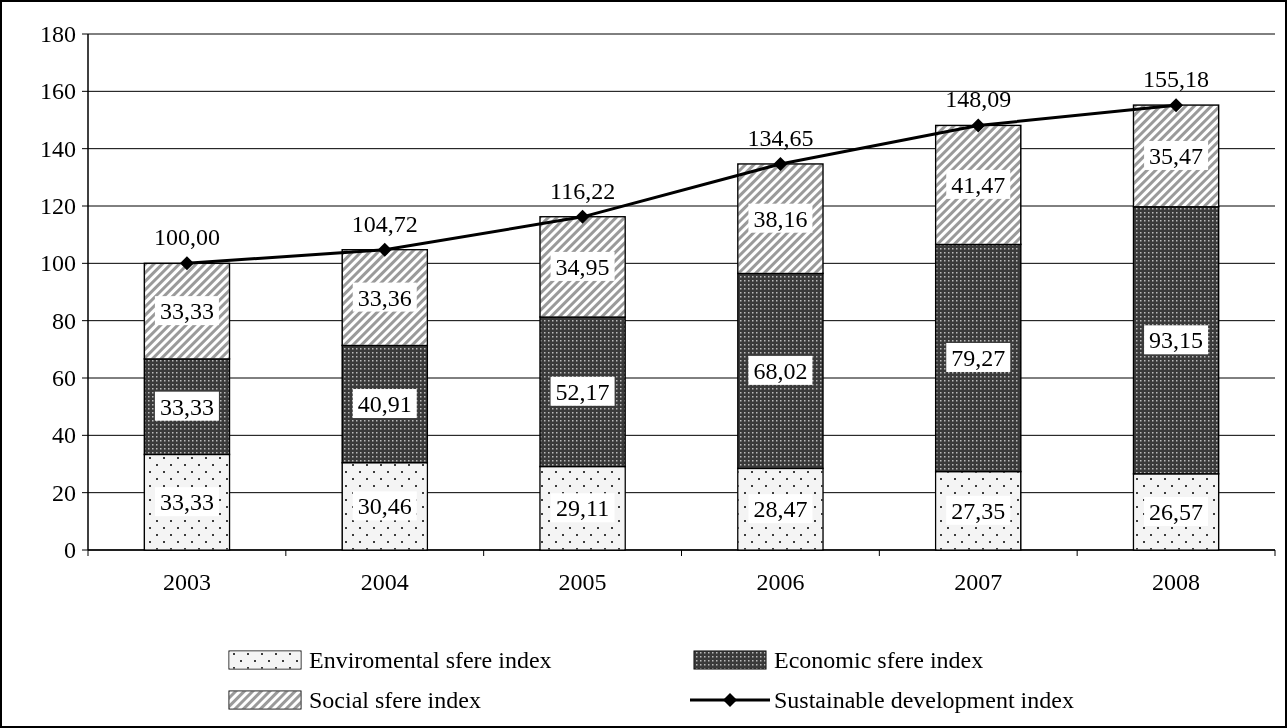 The image size is (1287, 728). I want to click on legend-label: Enviromental sfere index, so click(430, 660).